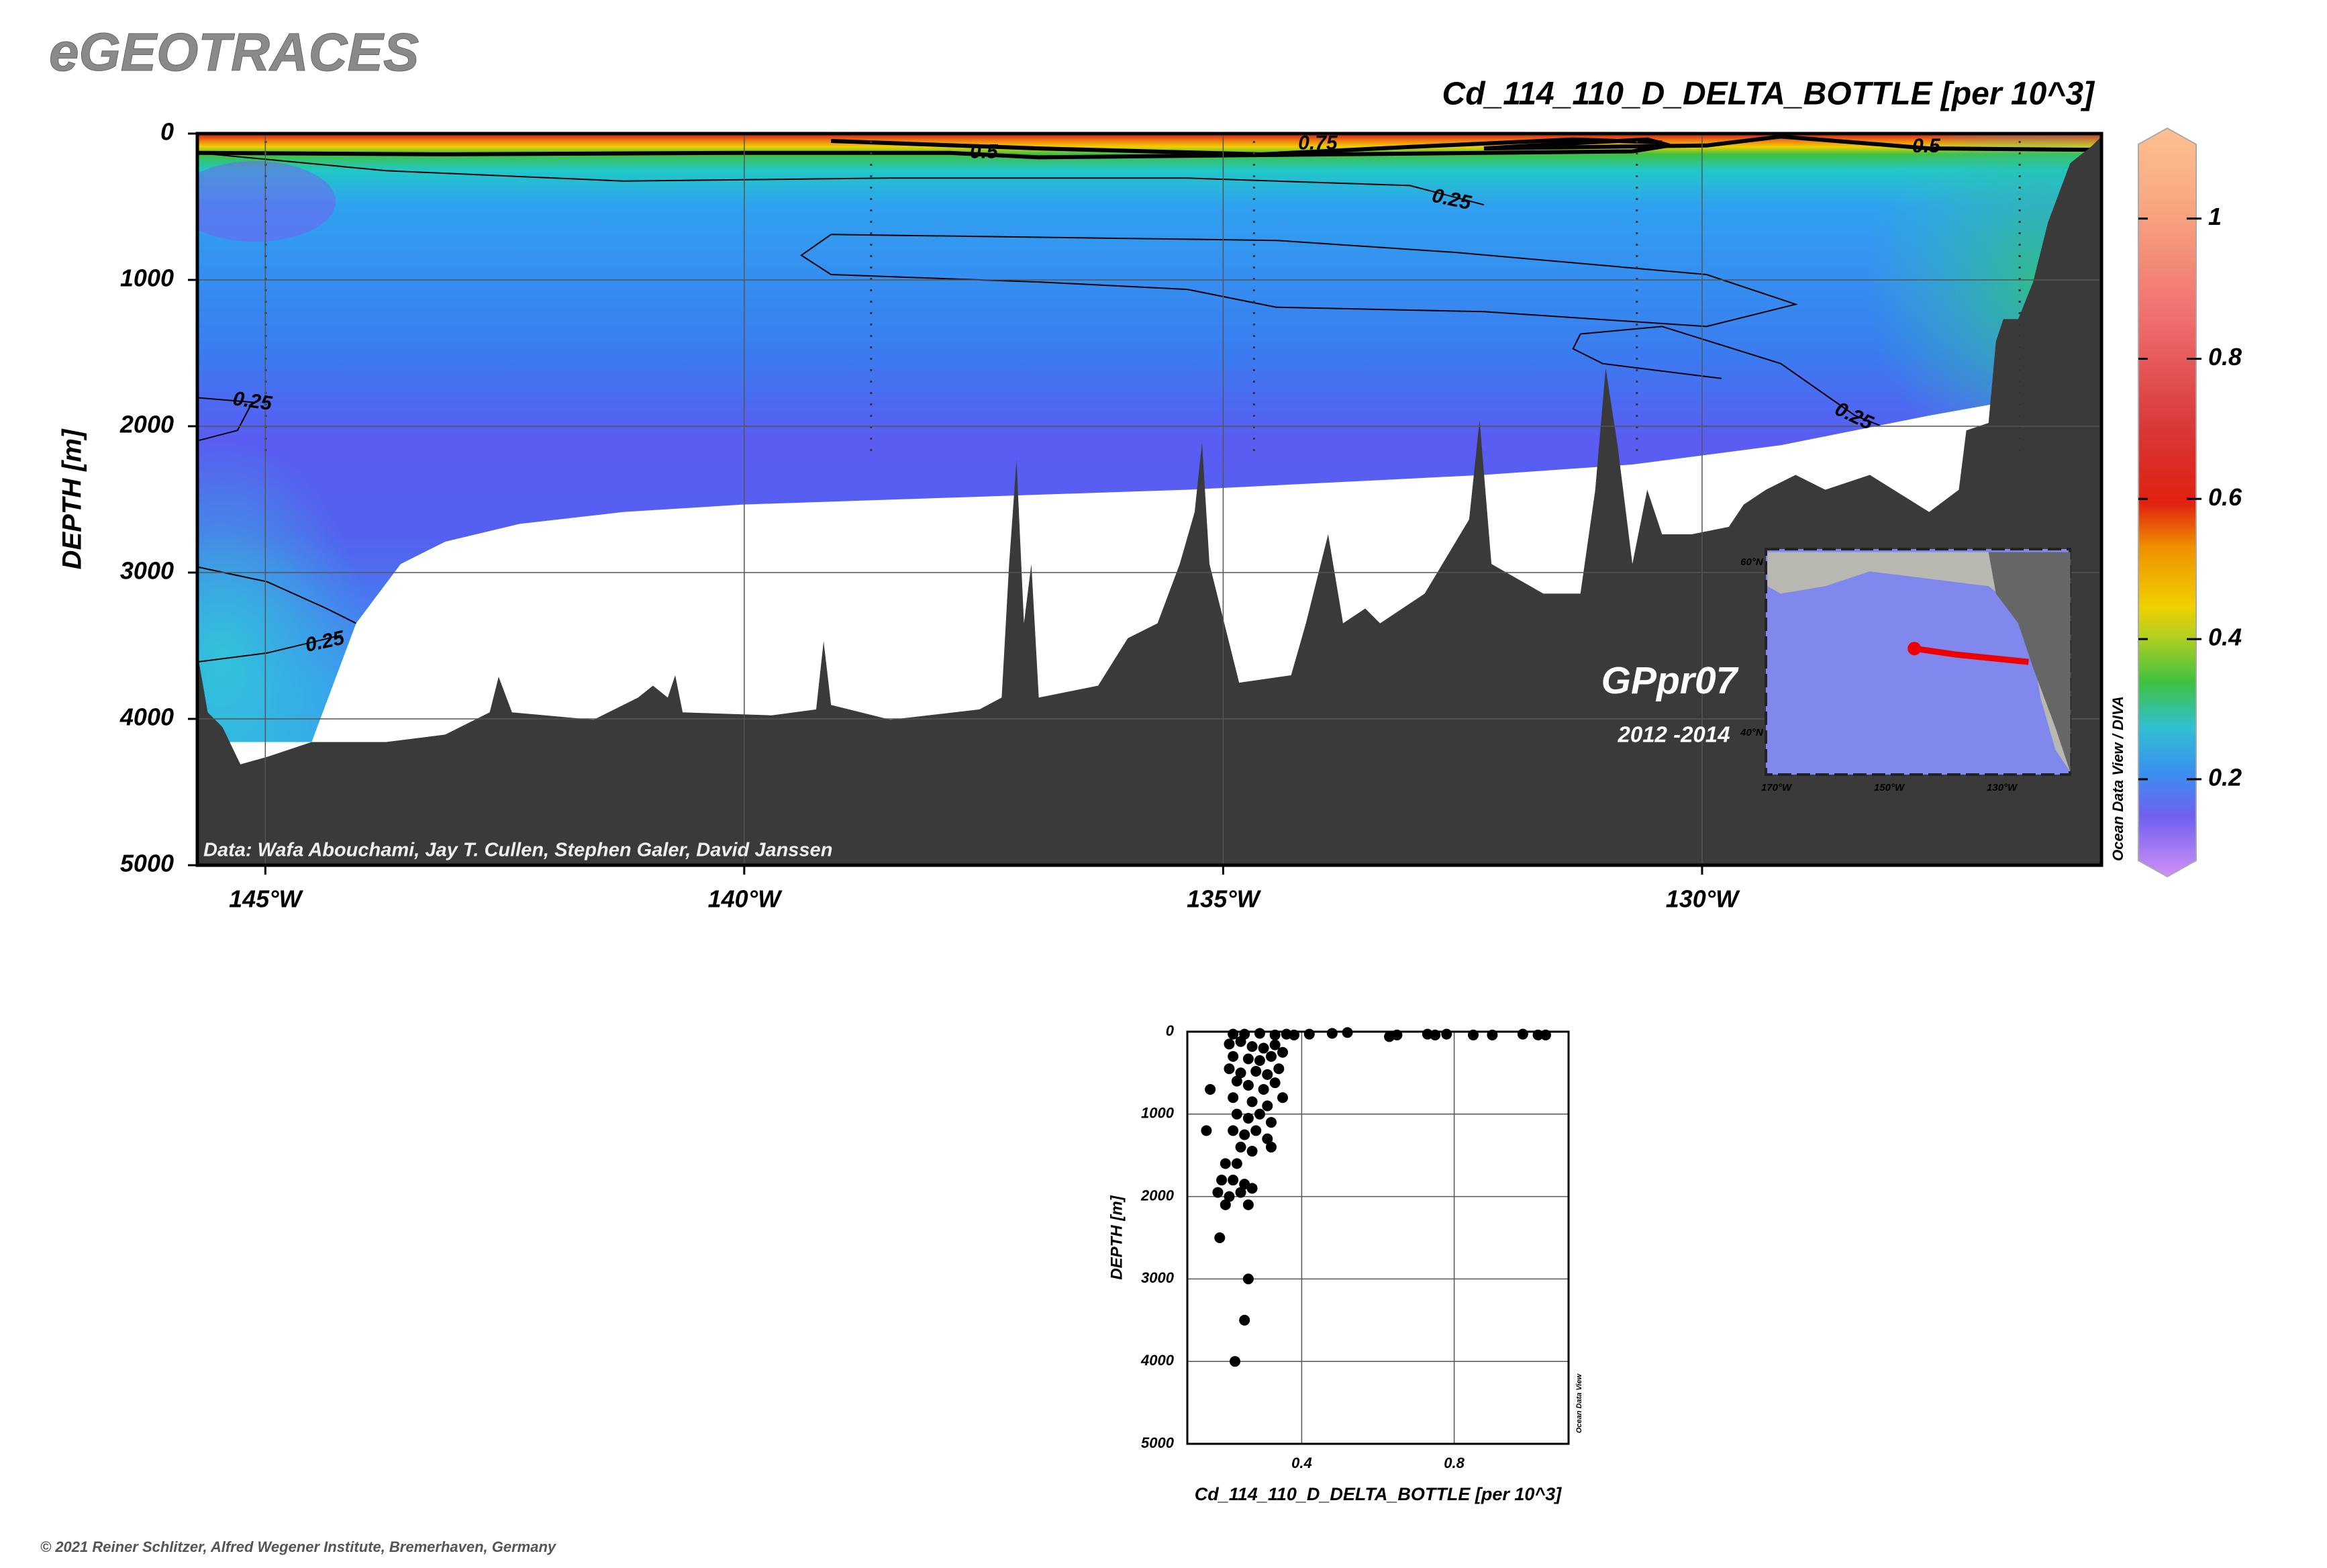  I want to click on x-tick-label: 0.8, so click(1454, 1463).